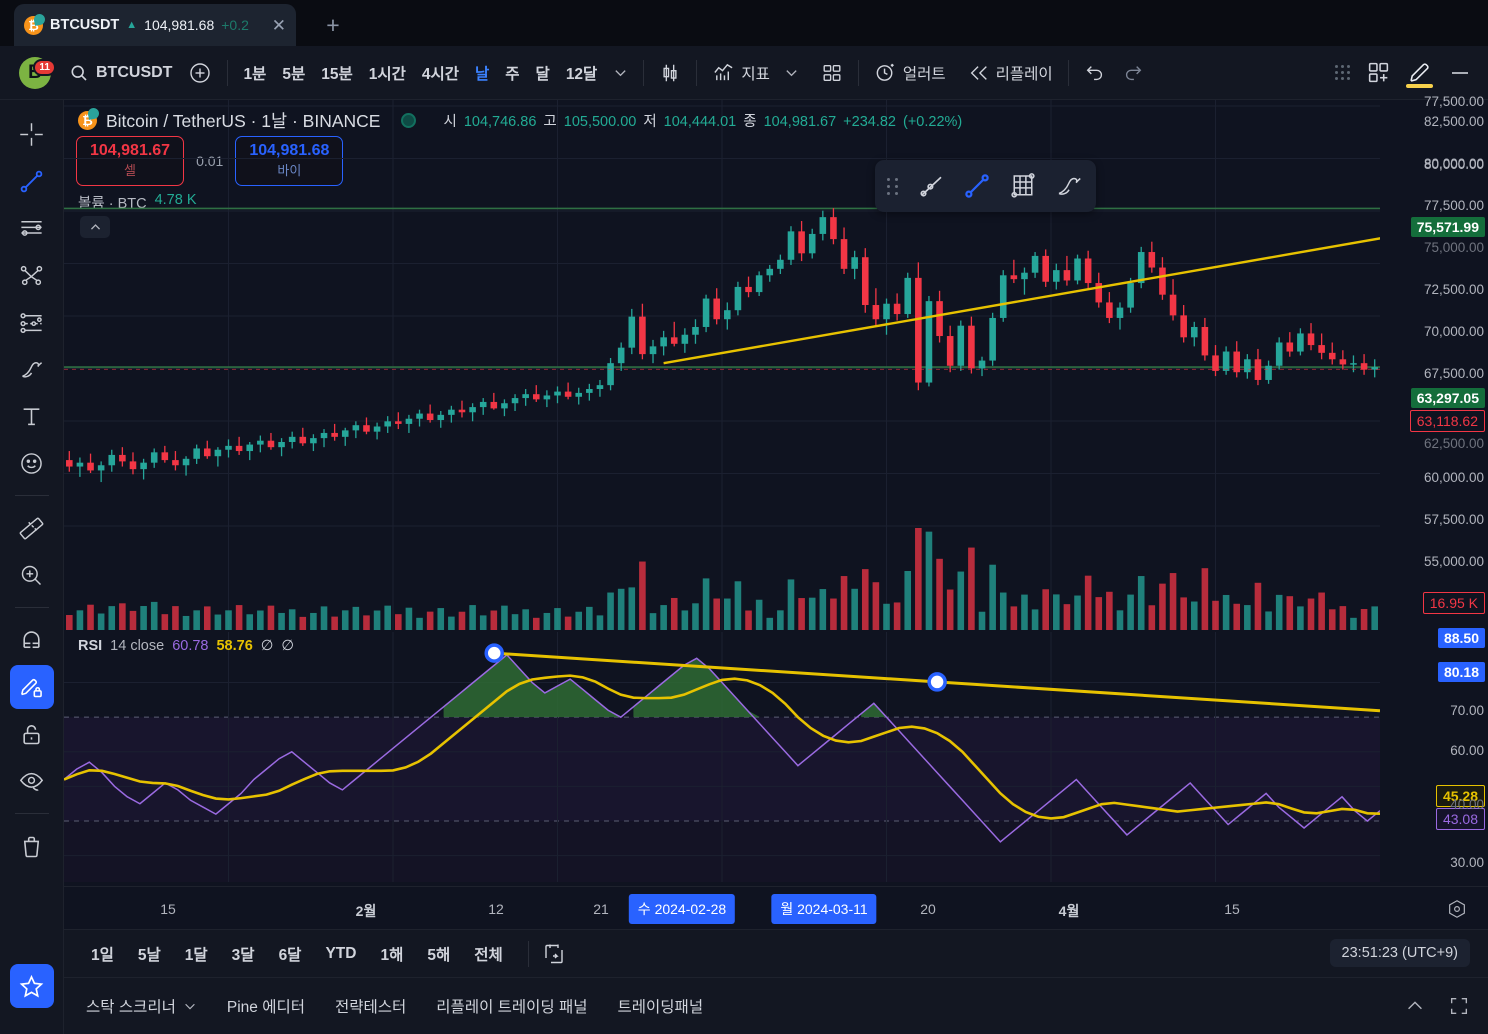 The height and width of the screenshot is (1034, 1488). What do you see at coordinates (243, 955) in the screenshot?
I see `range-3m: 3달` at bounding box center [243, 955].